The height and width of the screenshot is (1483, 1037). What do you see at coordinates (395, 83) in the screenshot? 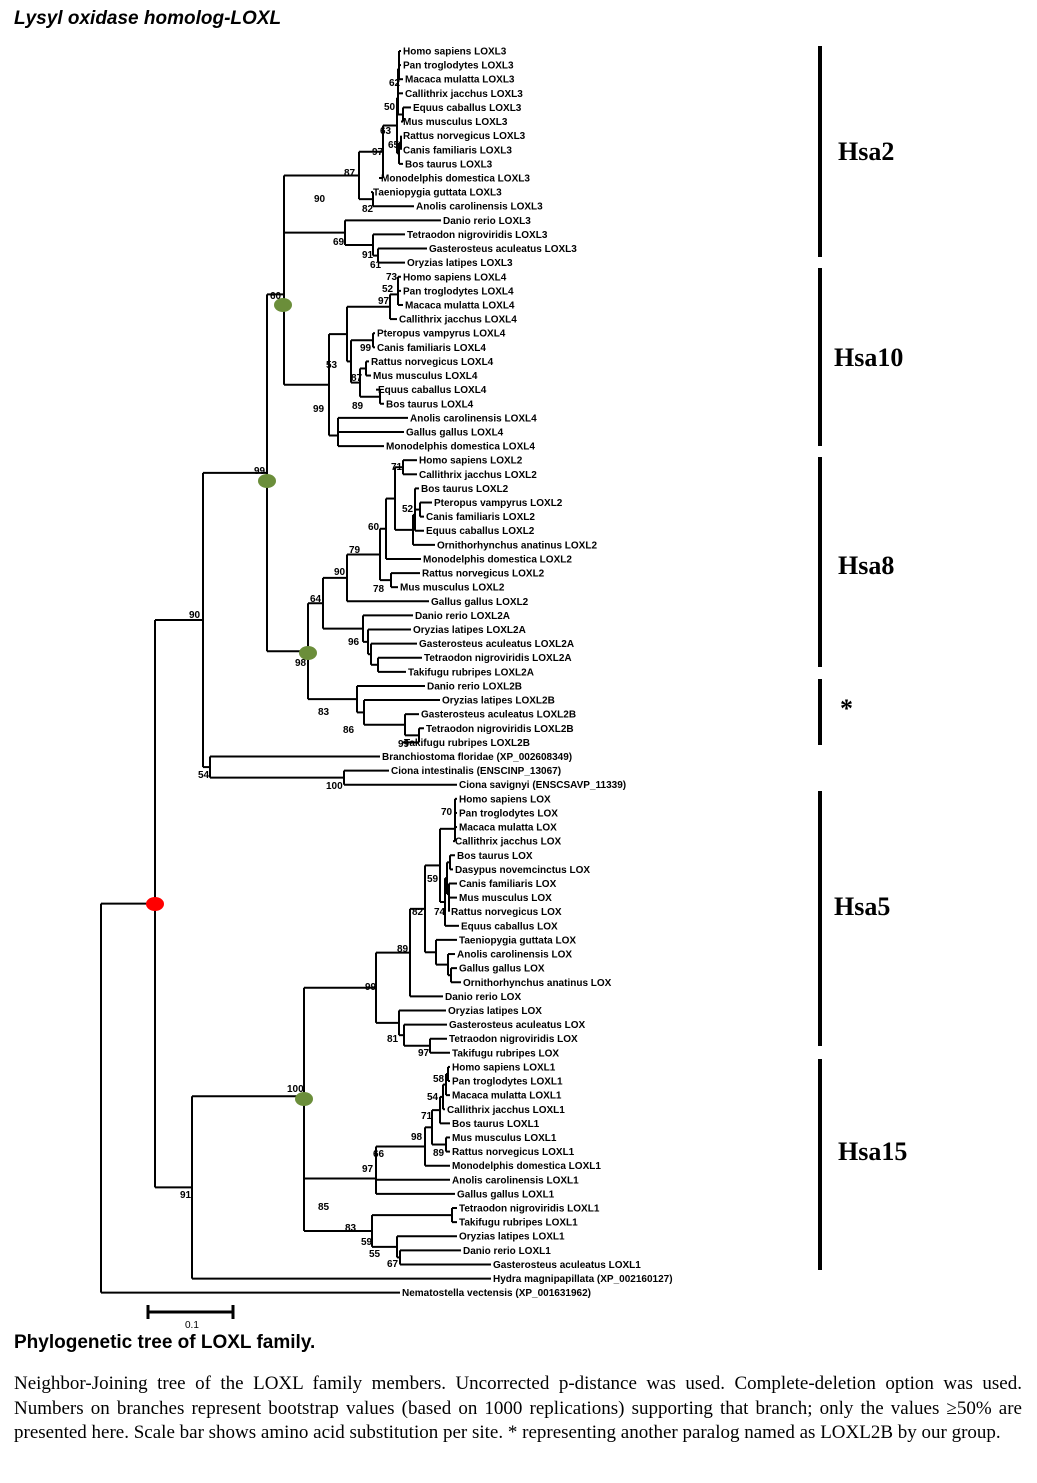
I see `bootstrap-label: 62` at bounding box center [395, 83].